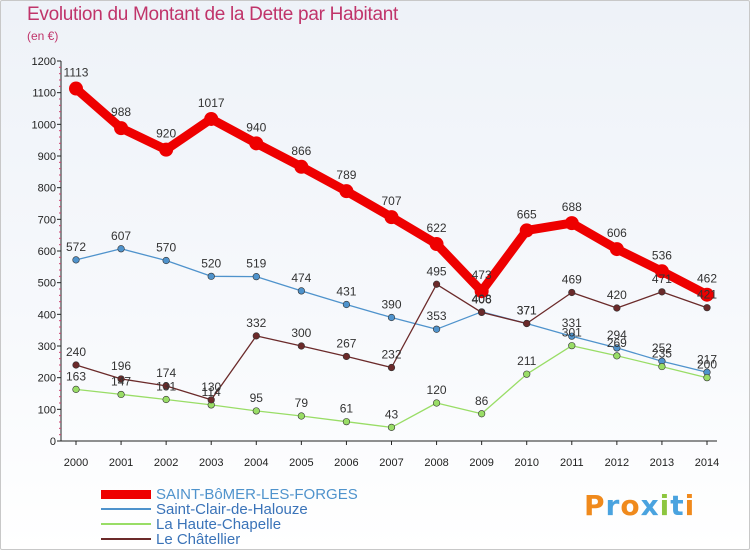 Image resolution: width=750 pixels, height=550 pixels. What do you see at coordinates (617, 335) in the screenshot?
I see `data-label: 294` at bounding box center [617, 335].